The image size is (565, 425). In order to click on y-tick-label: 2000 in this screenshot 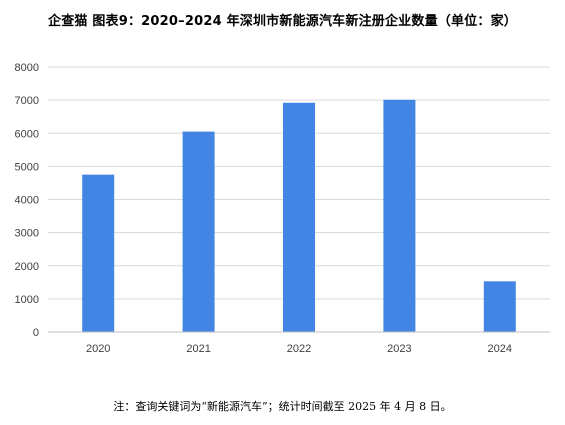, I will do `click(27, 267)`.